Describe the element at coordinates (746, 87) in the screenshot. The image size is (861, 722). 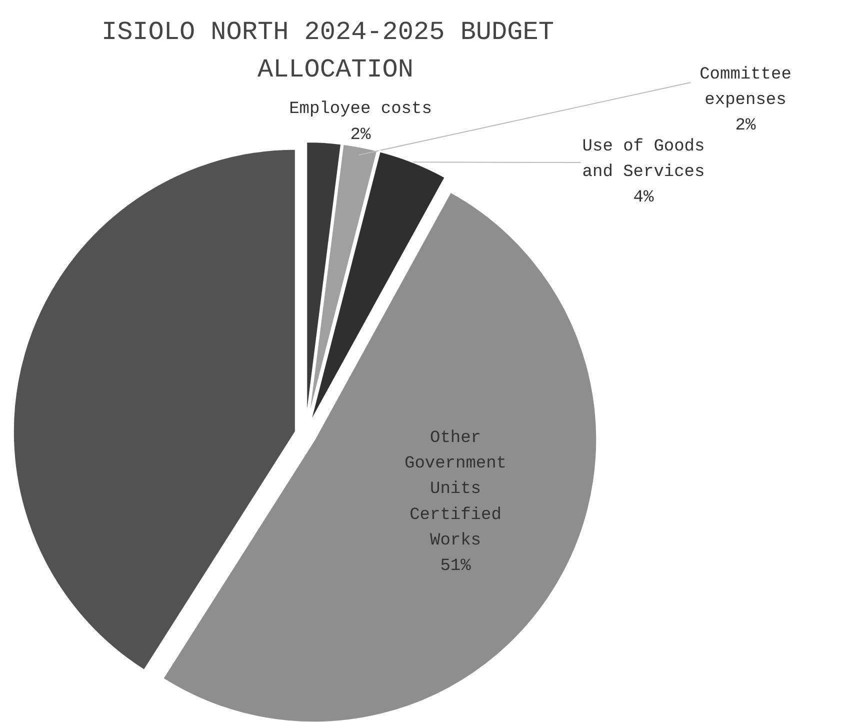
I see `slice-label: Committee expenses` at that location.